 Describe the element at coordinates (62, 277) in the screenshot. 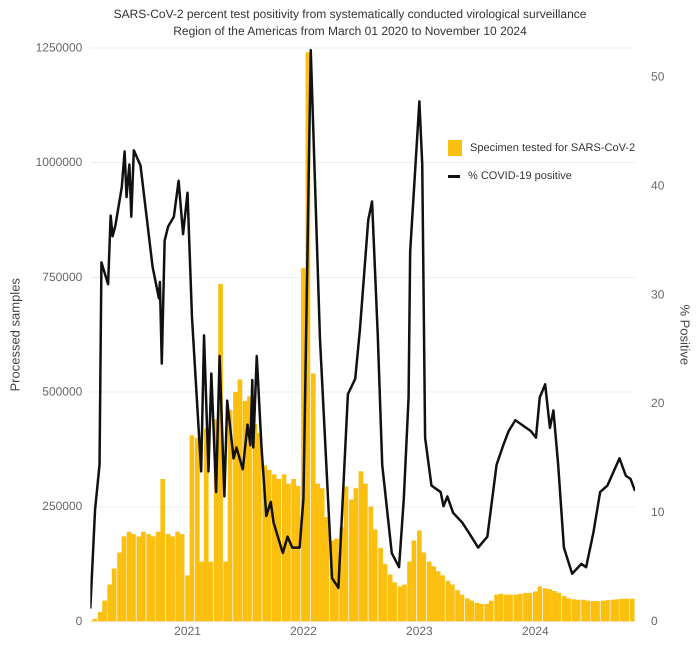

I see `y-tick-label: 750000` at that location.